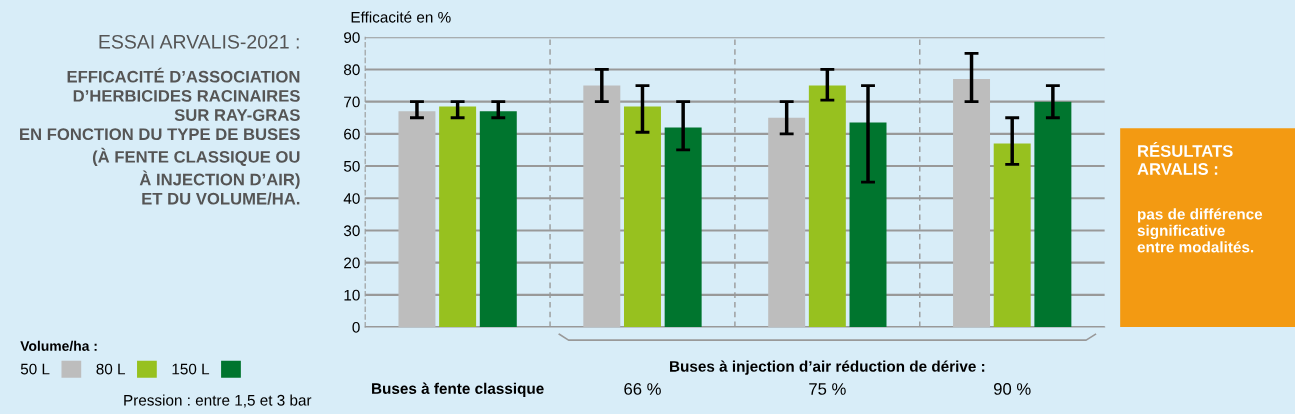 This screenshot has height=414, width=1295. Describe the element at coordinates (352, 134) in the screenshot. I see `y-tick-label: 60` at that location.